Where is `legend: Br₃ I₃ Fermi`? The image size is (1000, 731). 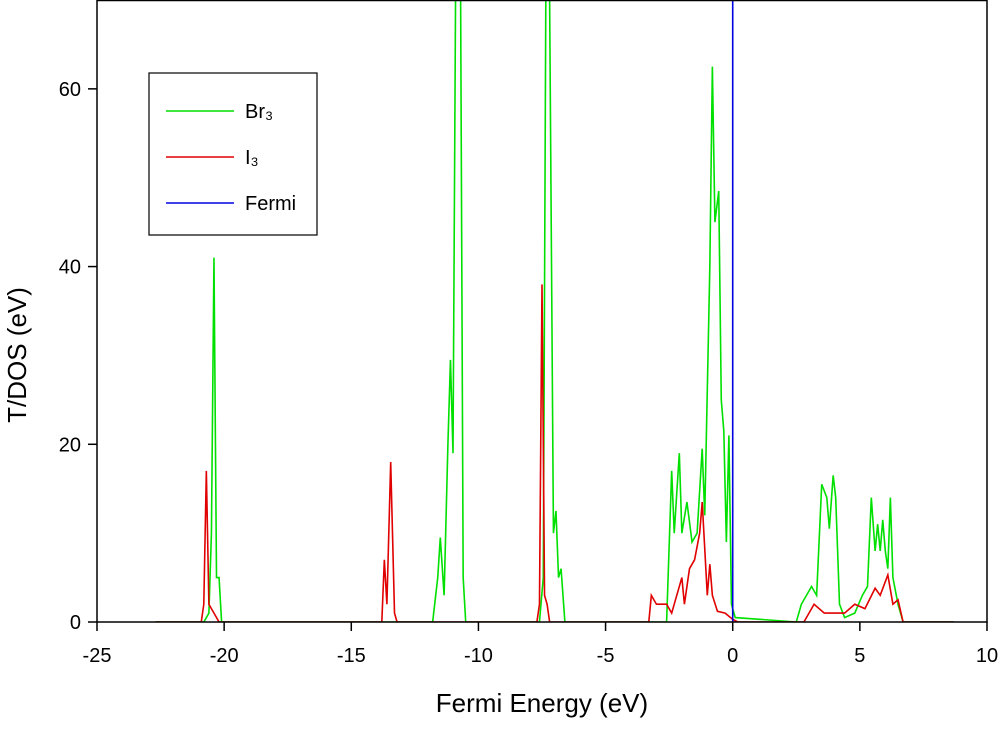 legend: Br₃ I₃ Fermi is located at coordinates (233, 154).